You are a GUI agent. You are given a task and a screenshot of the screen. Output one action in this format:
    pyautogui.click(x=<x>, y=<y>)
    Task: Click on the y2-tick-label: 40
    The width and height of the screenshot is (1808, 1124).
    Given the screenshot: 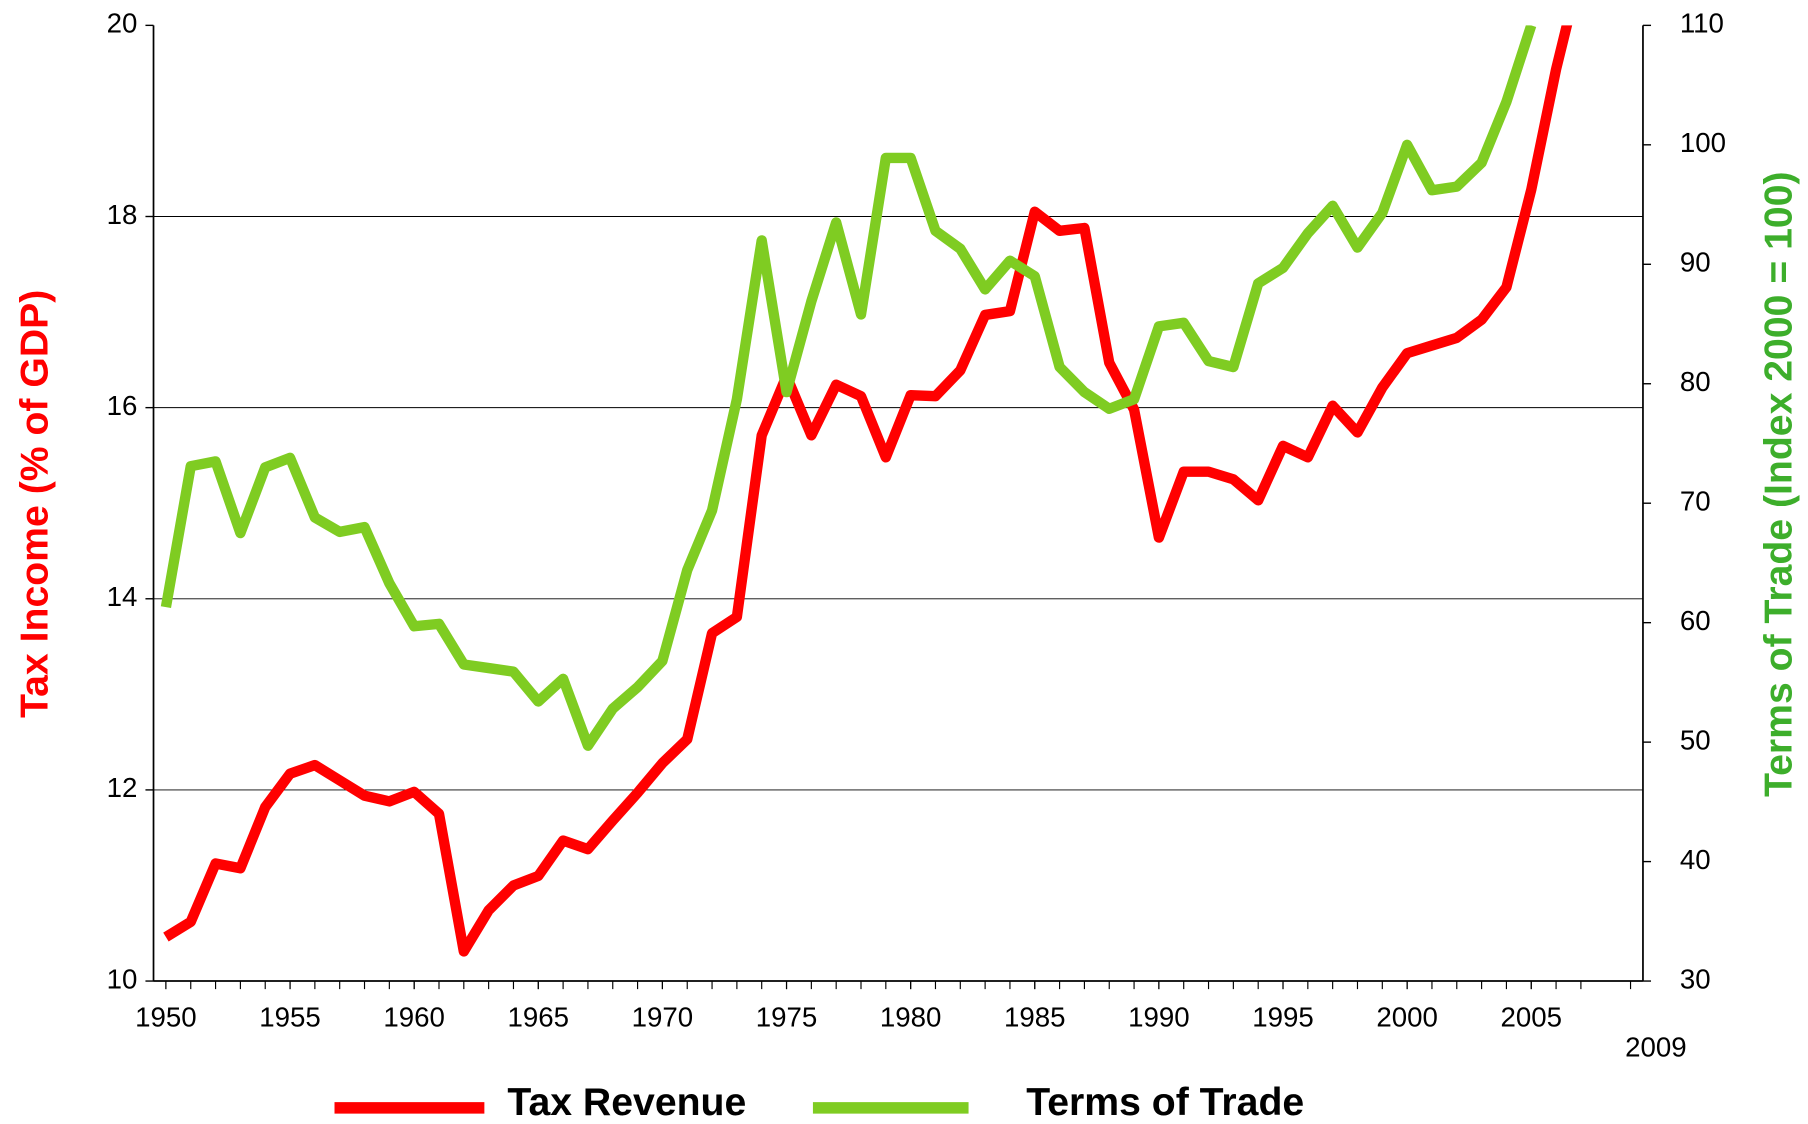 What is the action you would take?
    pyautogui.click(x=1695, y=859)
    